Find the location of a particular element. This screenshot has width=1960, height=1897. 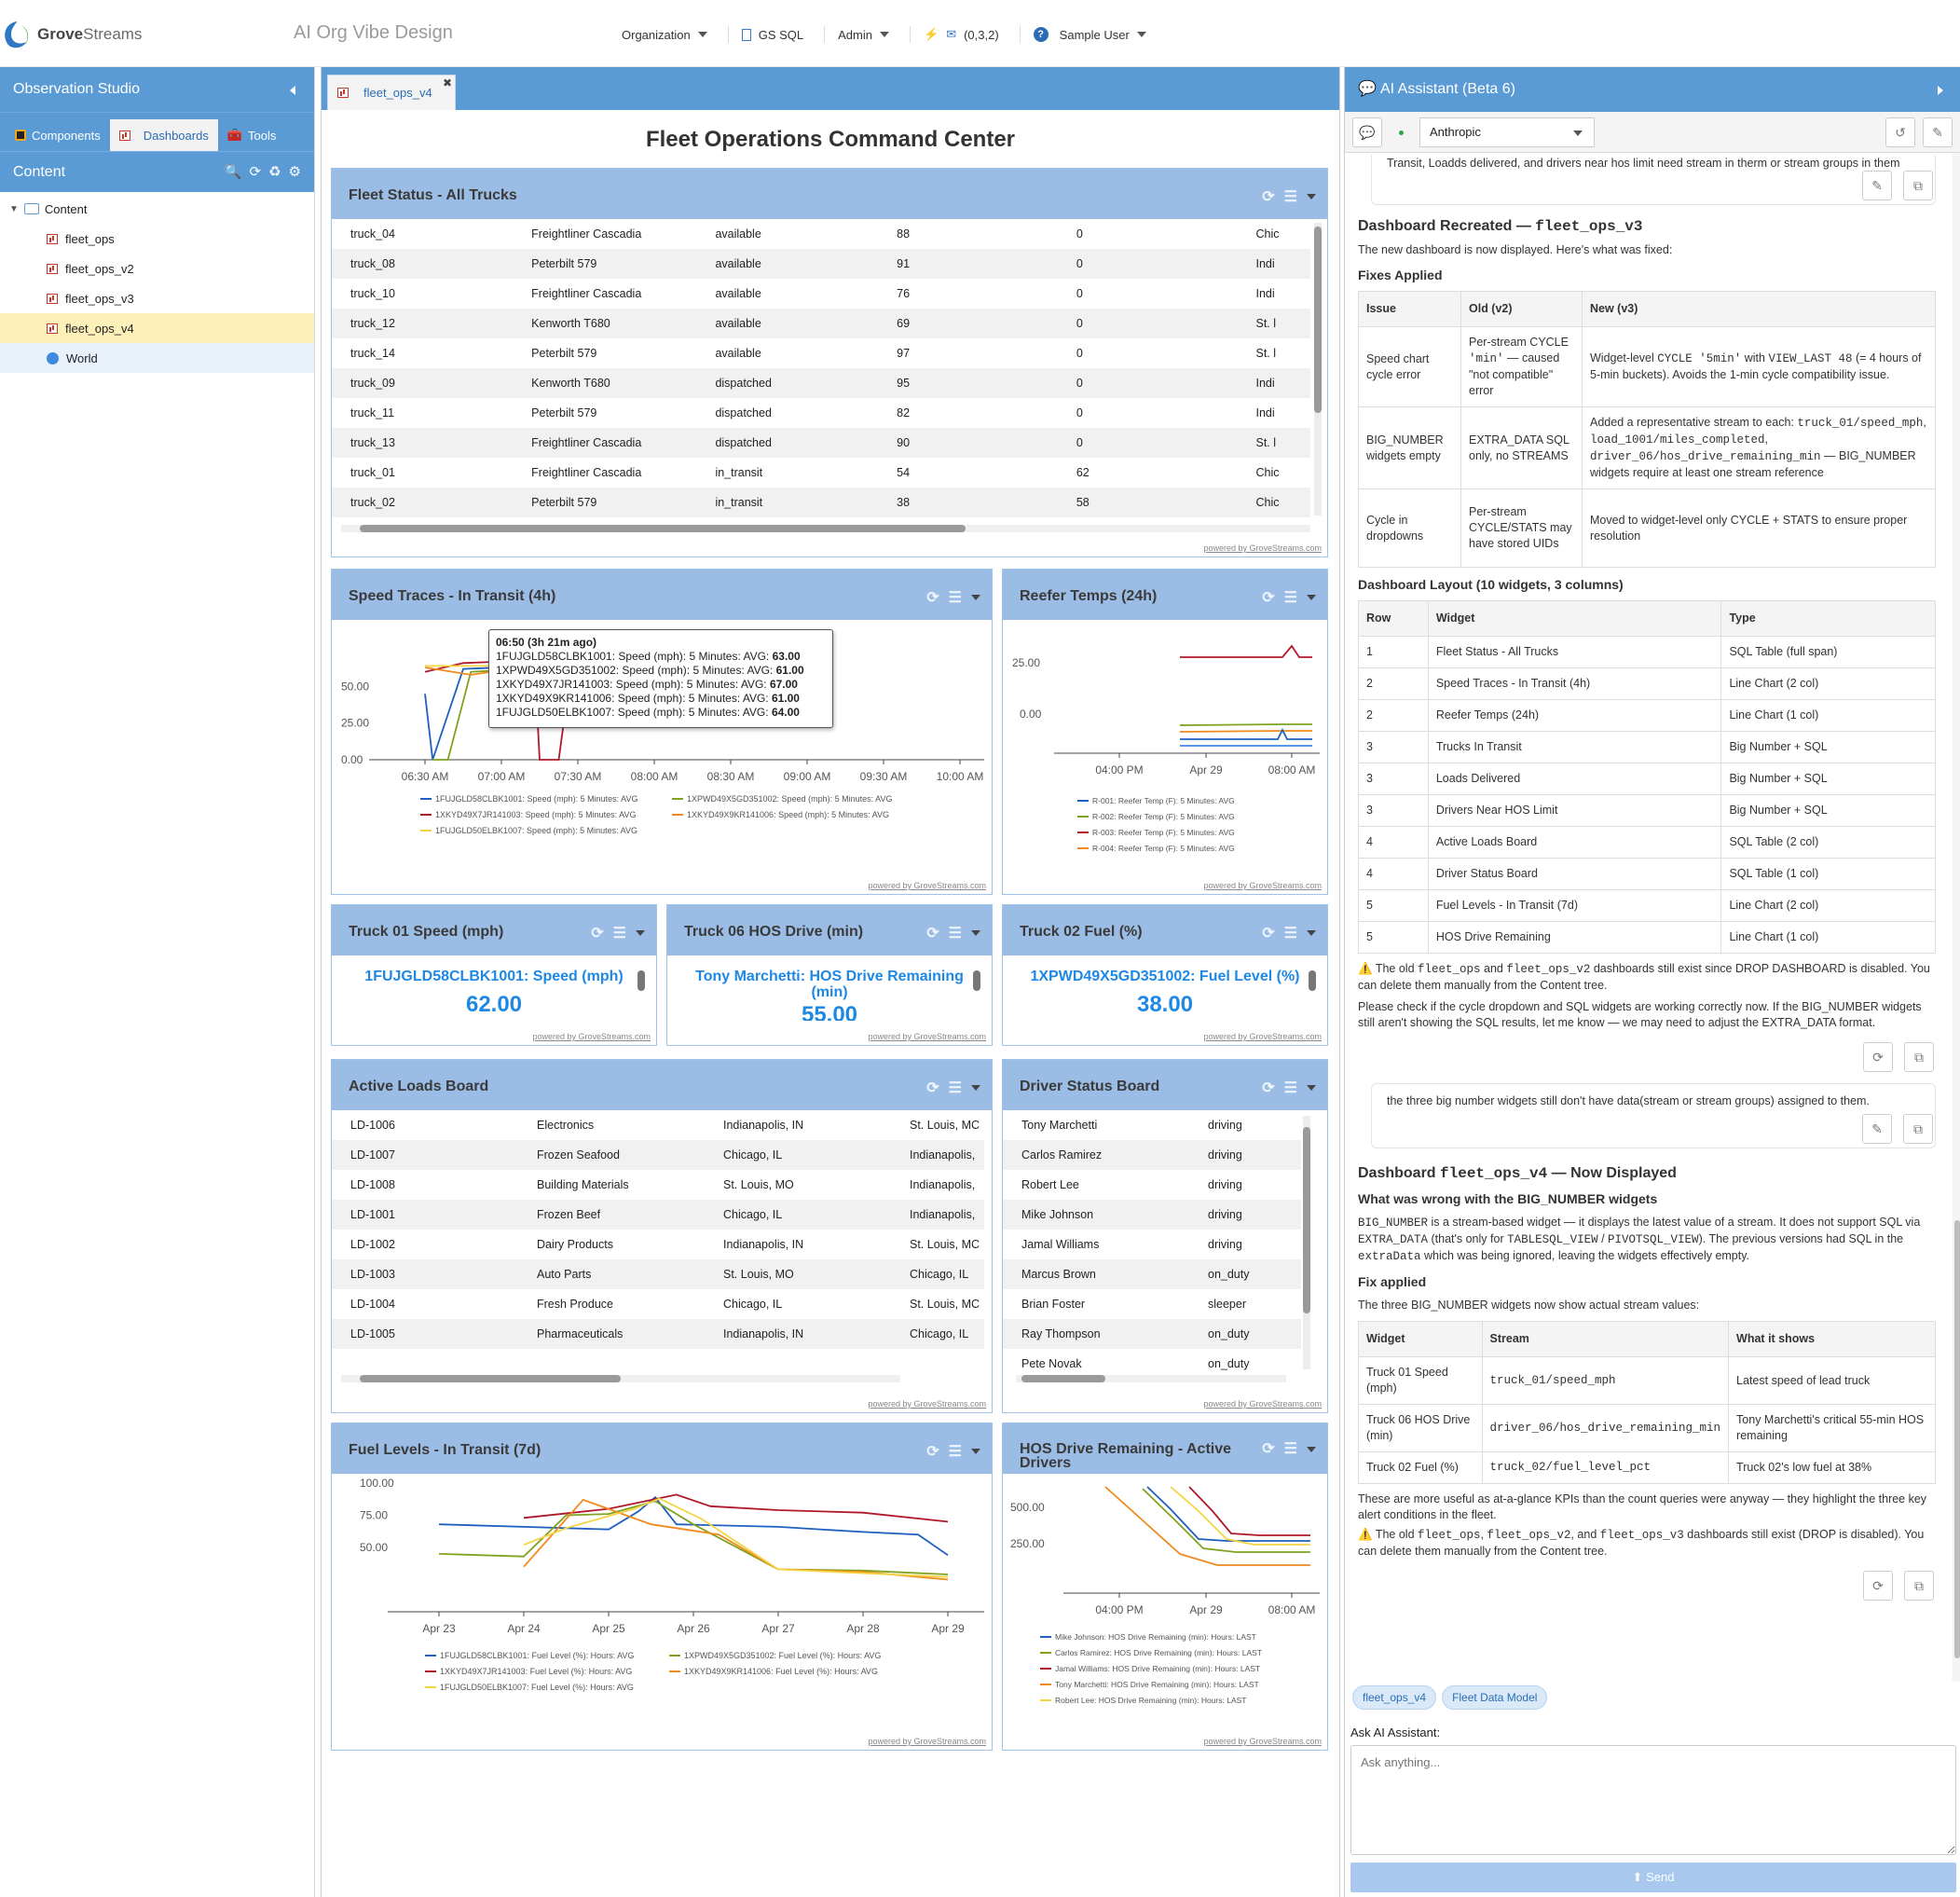

admin-menu: Admin is located at coordinates (863, 35).